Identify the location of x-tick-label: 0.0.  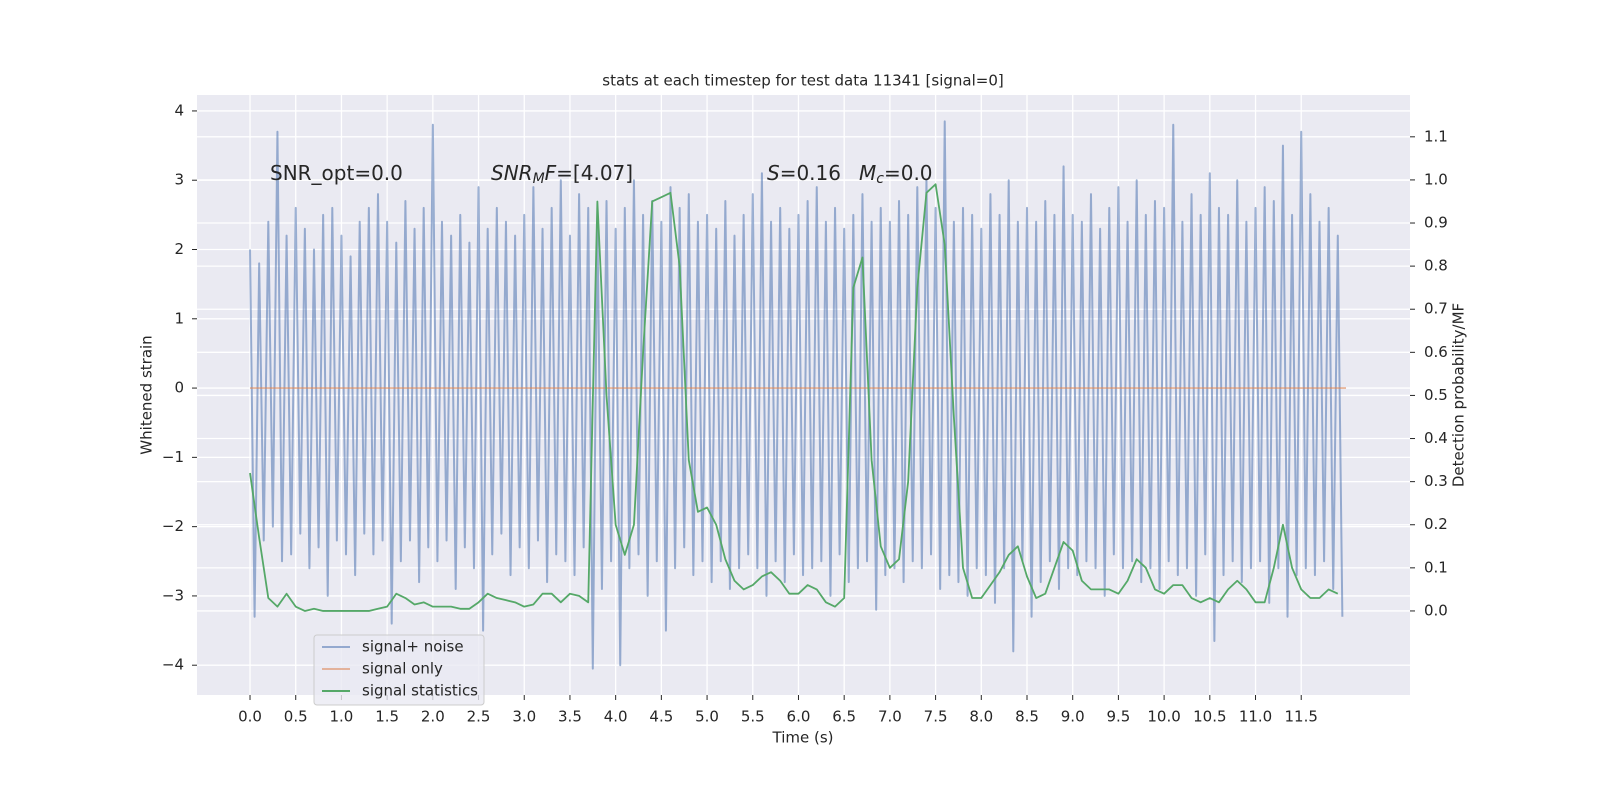
(250, 717).